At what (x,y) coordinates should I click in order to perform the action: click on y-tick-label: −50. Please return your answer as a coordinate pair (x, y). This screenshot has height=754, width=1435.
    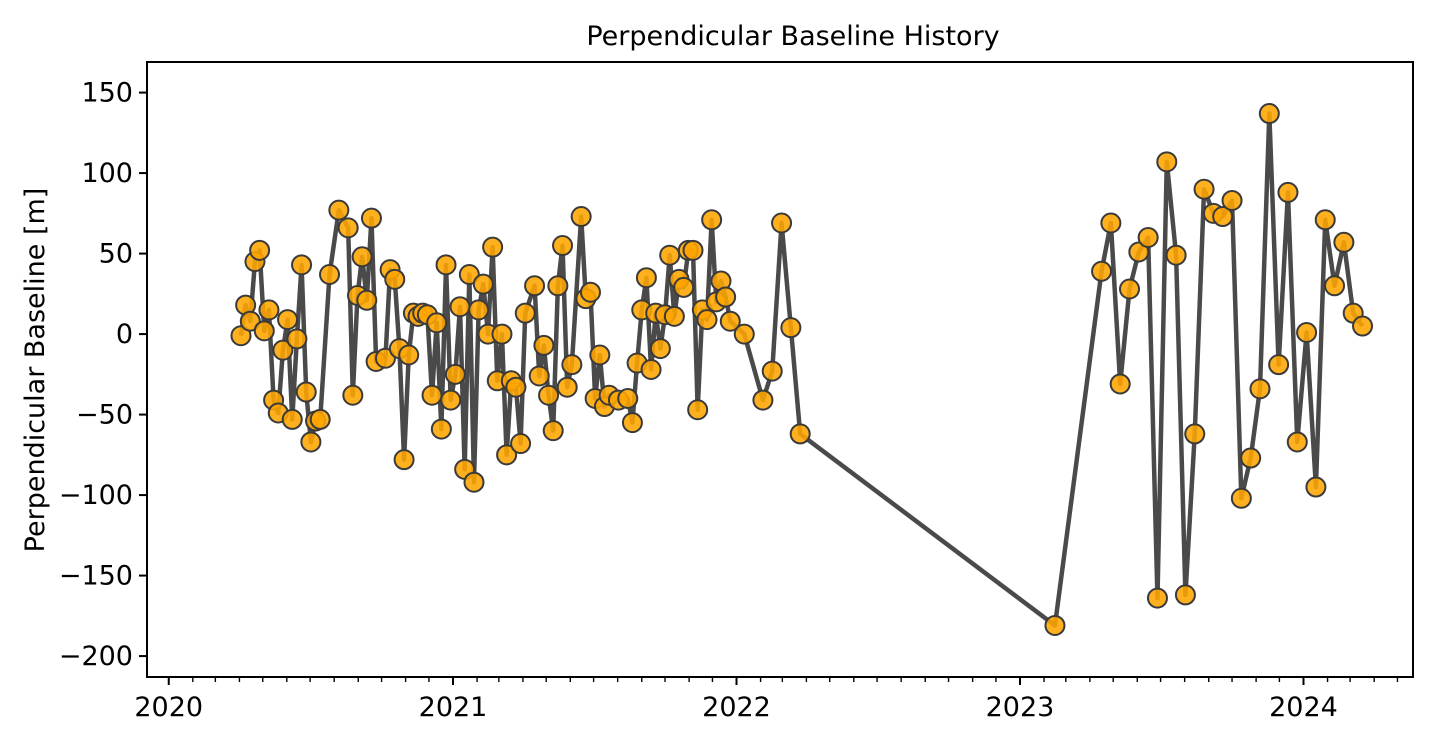
    Looking at the image, I should click on (104, 415).